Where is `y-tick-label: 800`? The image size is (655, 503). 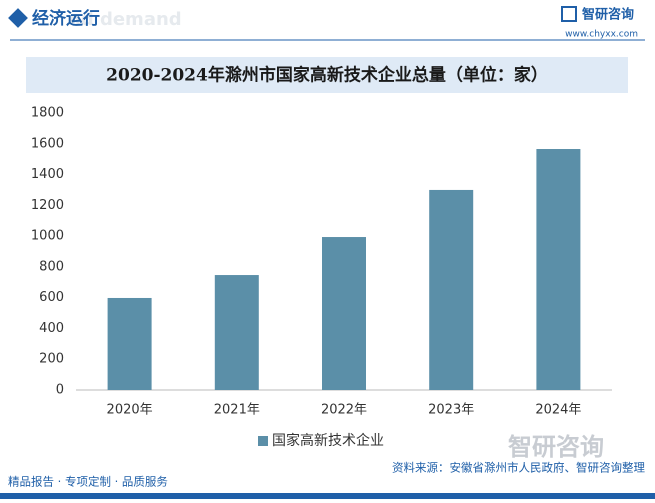
y-tick-label: 800 is located at coordinates (51, 266).